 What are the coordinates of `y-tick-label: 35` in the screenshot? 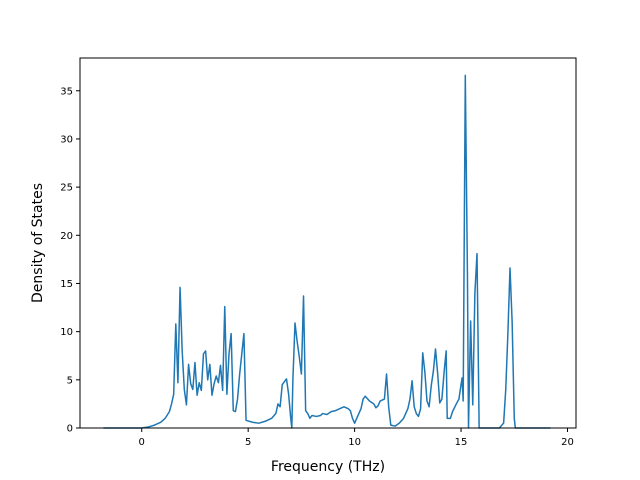 It's located at (66, 91).